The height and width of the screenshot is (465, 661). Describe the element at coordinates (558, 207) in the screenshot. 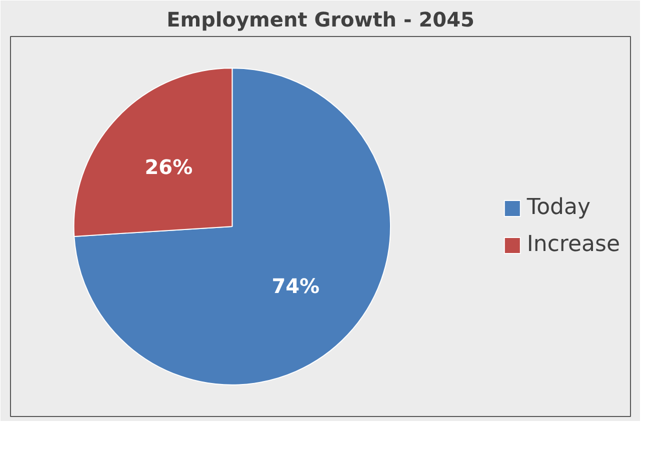

I see `legend-label: Today` at that location.